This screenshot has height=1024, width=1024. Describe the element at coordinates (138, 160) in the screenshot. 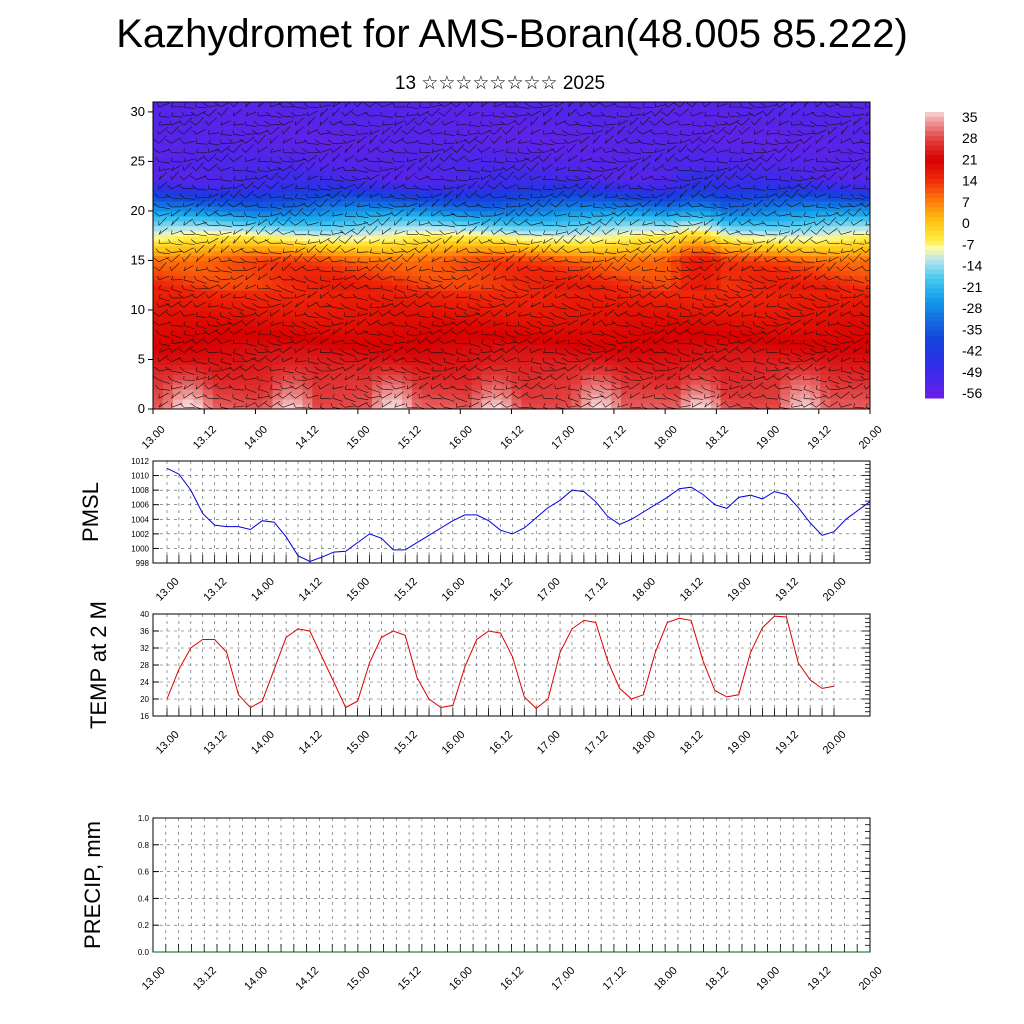

I see `heatmap-ytick-label: 25` at that location.